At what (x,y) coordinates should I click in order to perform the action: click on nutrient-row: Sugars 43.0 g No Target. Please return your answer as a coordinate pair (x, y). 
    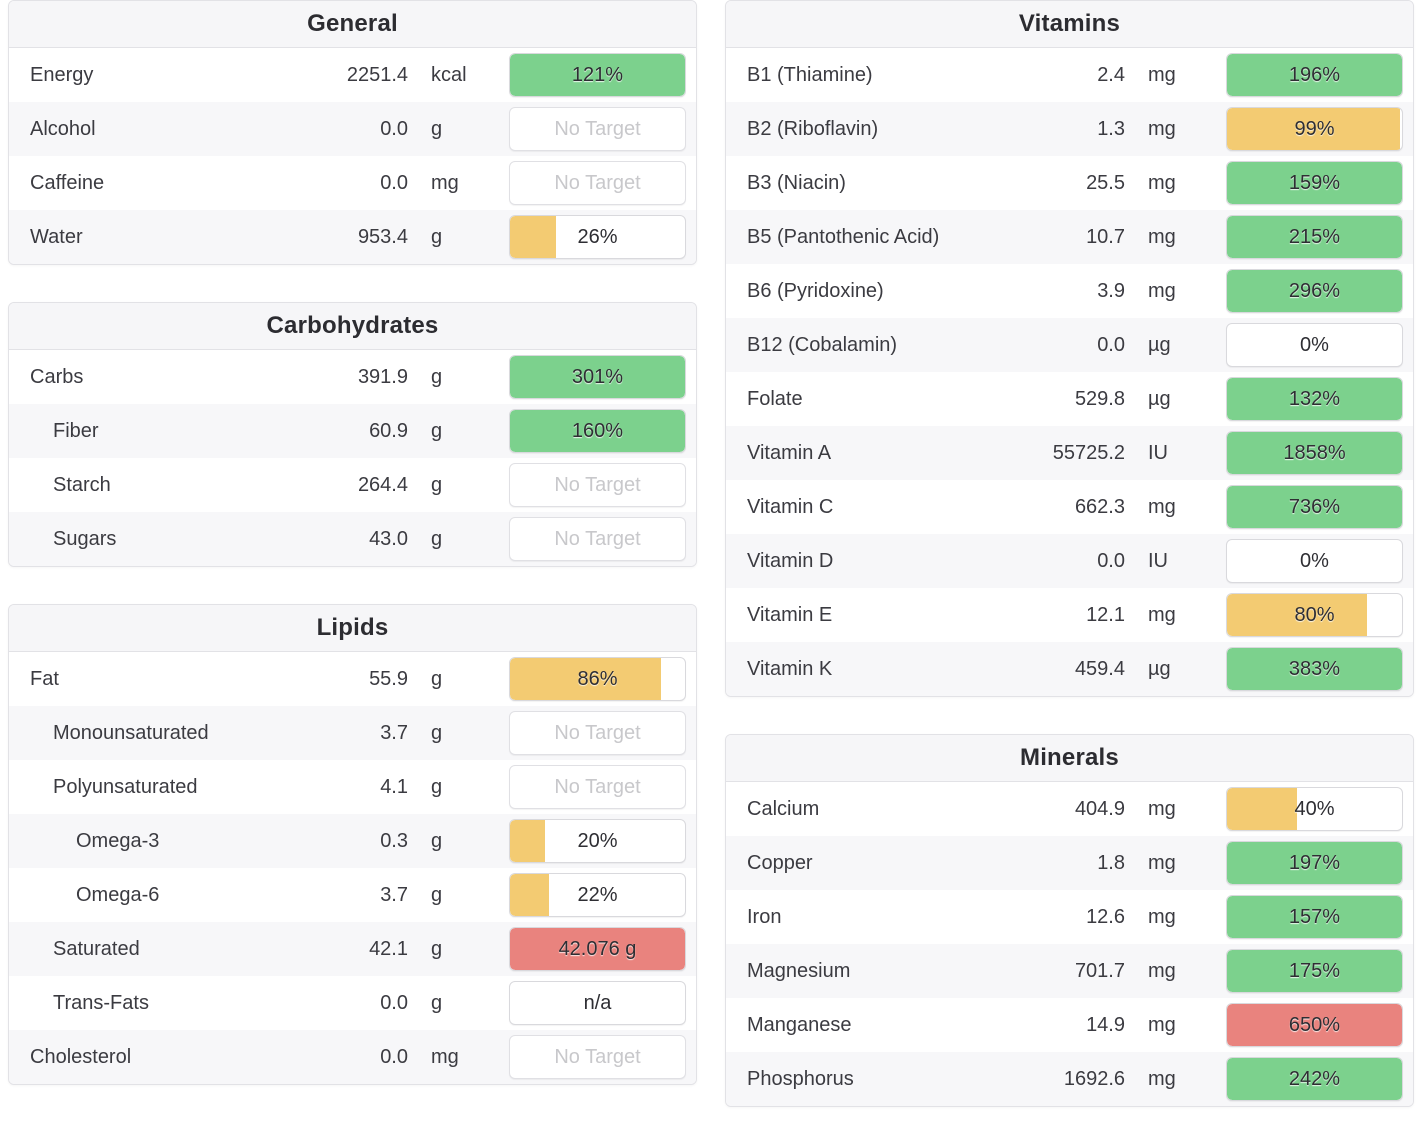
    Looking at the image, I should click on (352, 539).